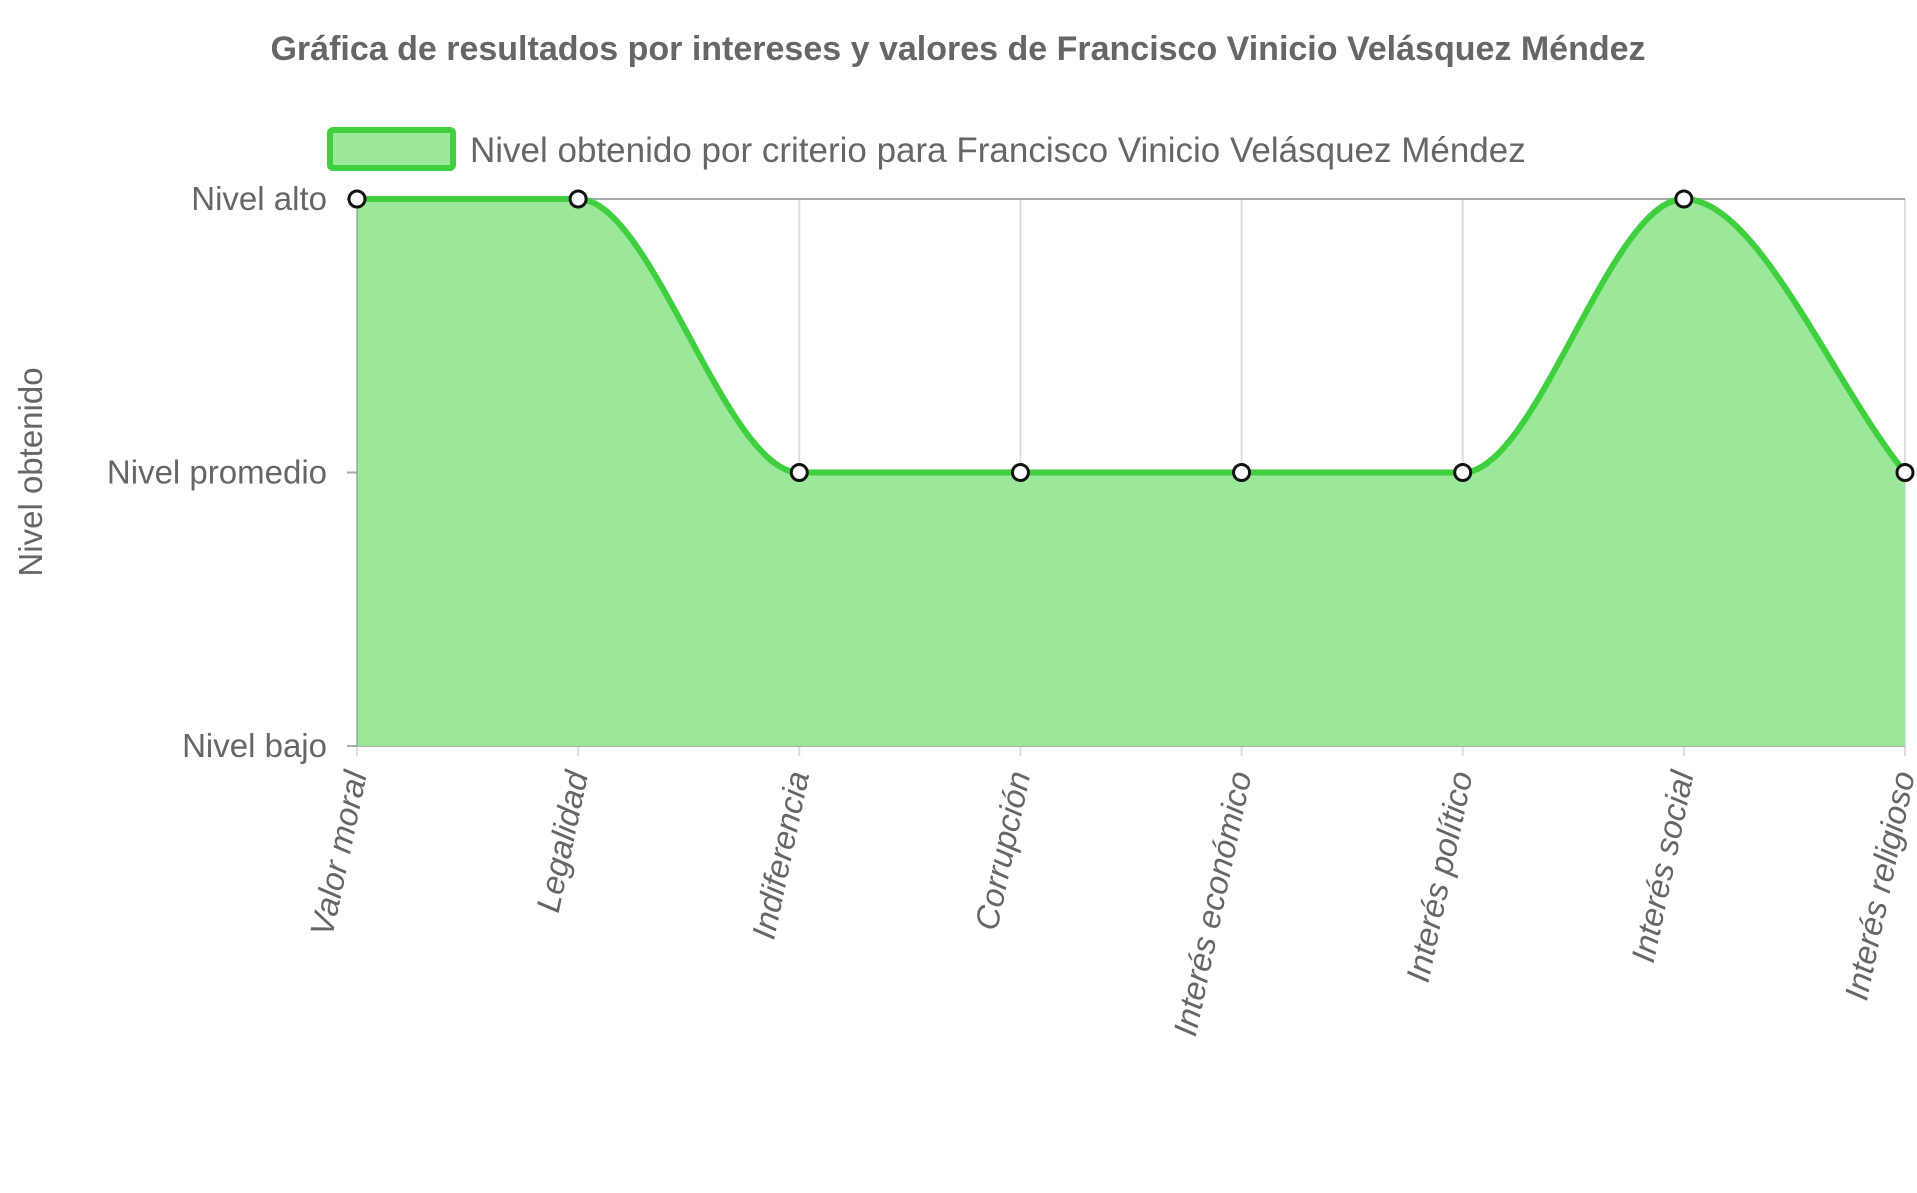 This screenshot has width=1917, height=1193. I want to click on x-tick-label: Valor moral, so click(338, 852).